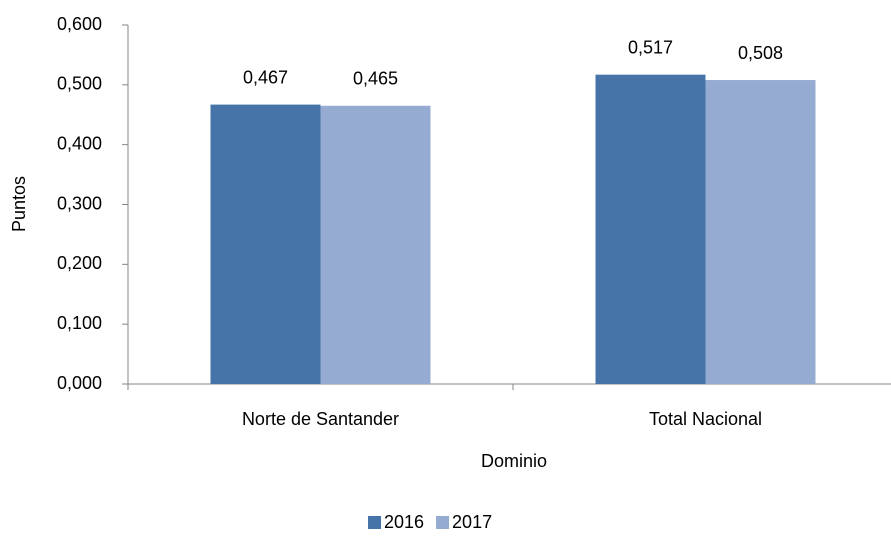 This screenshot has height=540, width=891. What do you see at coordinates (79, 383) in the screenshot?
I see `y-tick-label: 0,000` at bounding box center [79, 383].